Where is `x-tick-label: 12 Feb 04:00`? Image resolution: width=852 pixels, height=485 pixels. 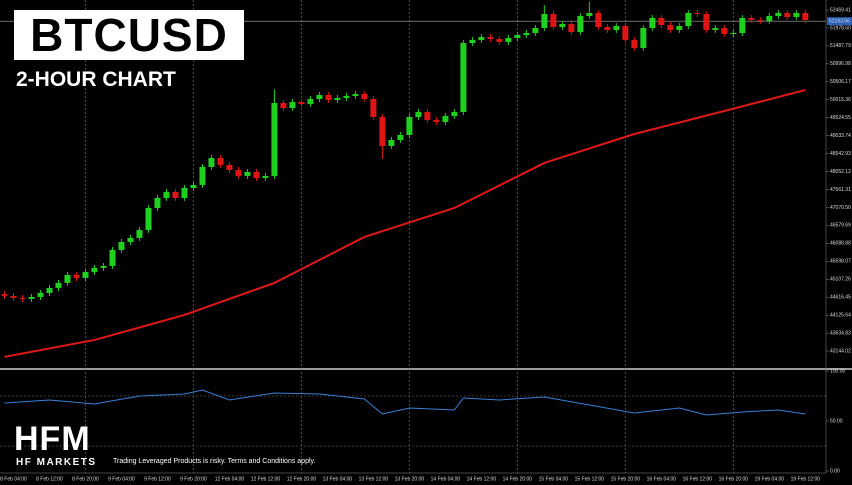
x-tick-label: 12 Feb 04:00 is located at coordinates (230, 479).